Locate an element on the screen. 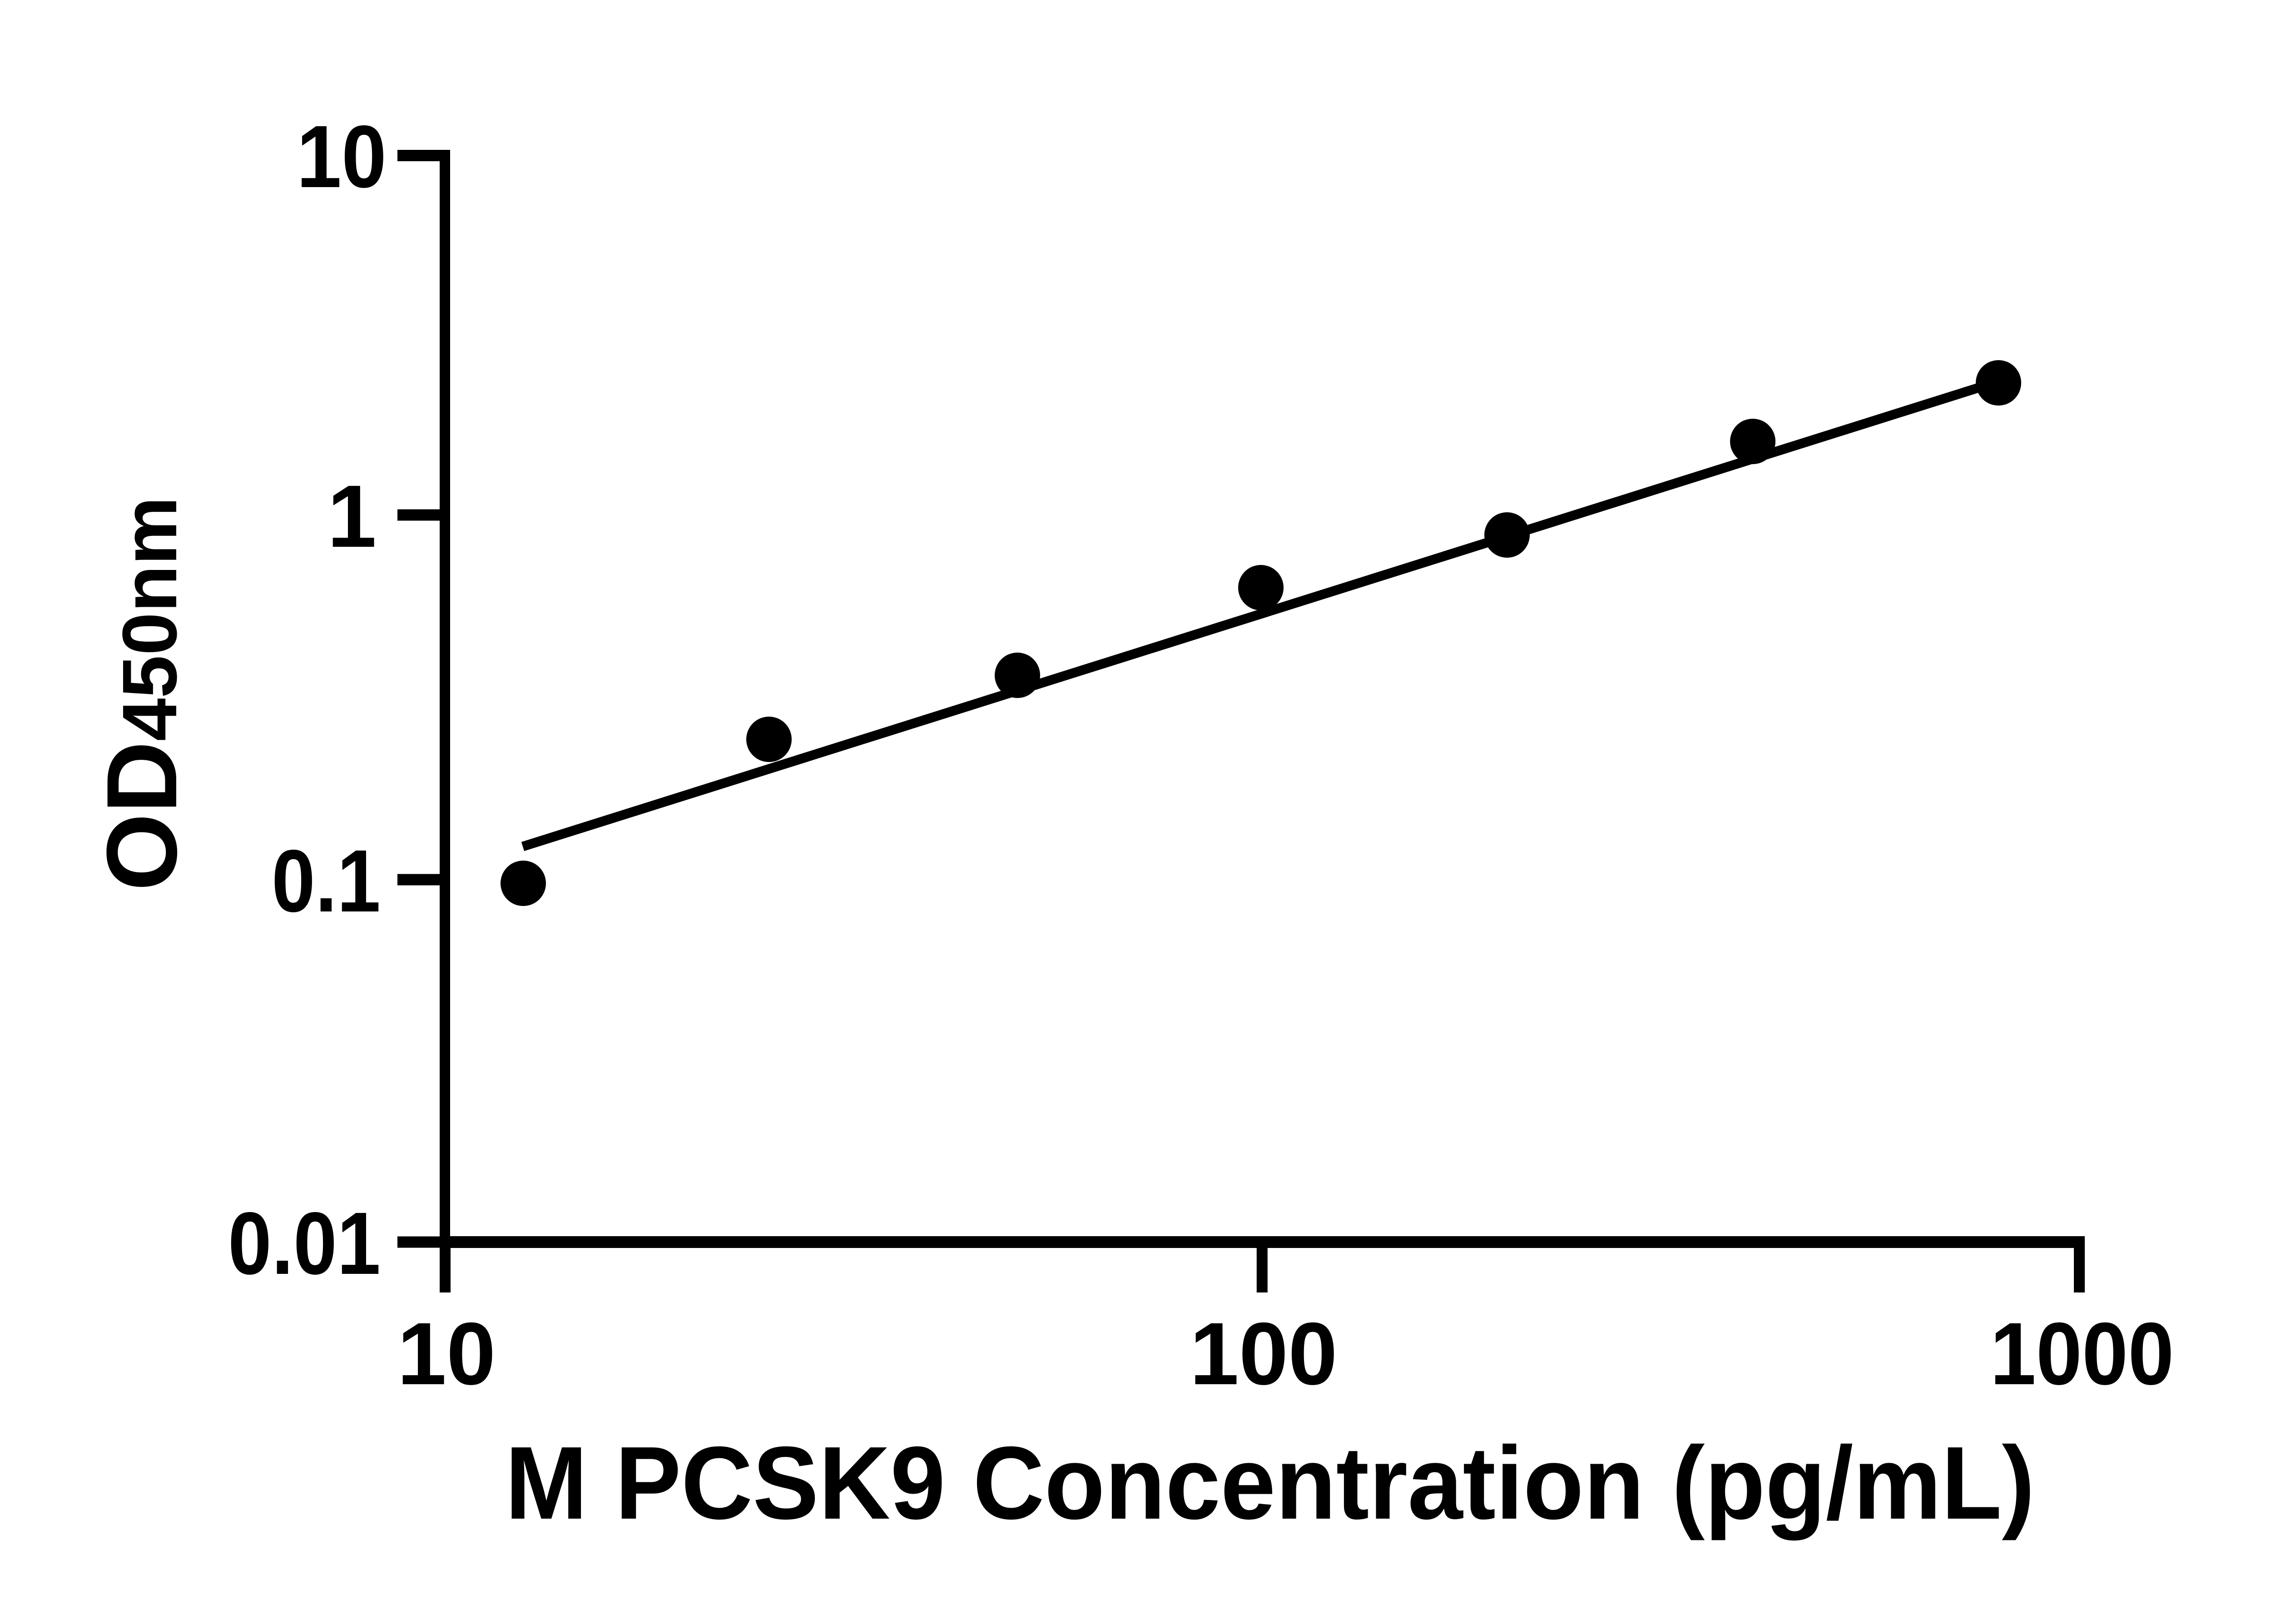 This screenshot has width=2271, height=1624. svg-text: M PCSK9 Concentration (pg/mL) is located at coordinates (1270, 1483).